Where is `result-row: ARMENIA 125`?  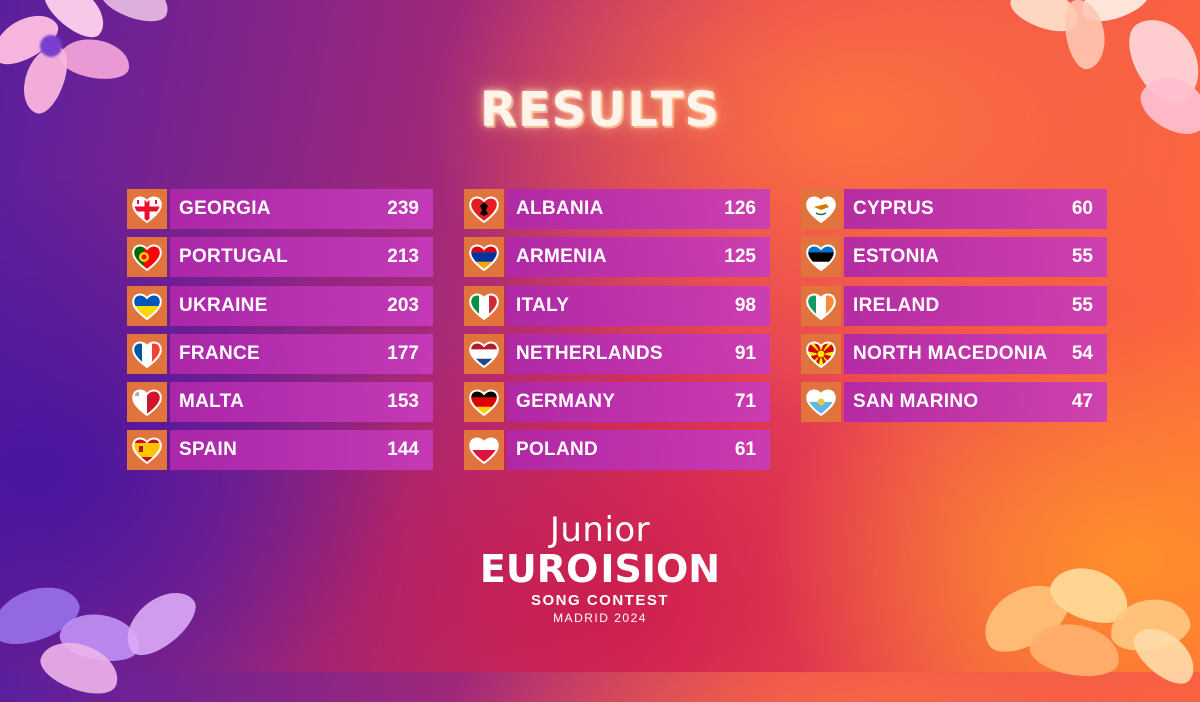
result-row: ARMENIA 125 is located at coordinates (617, 258).